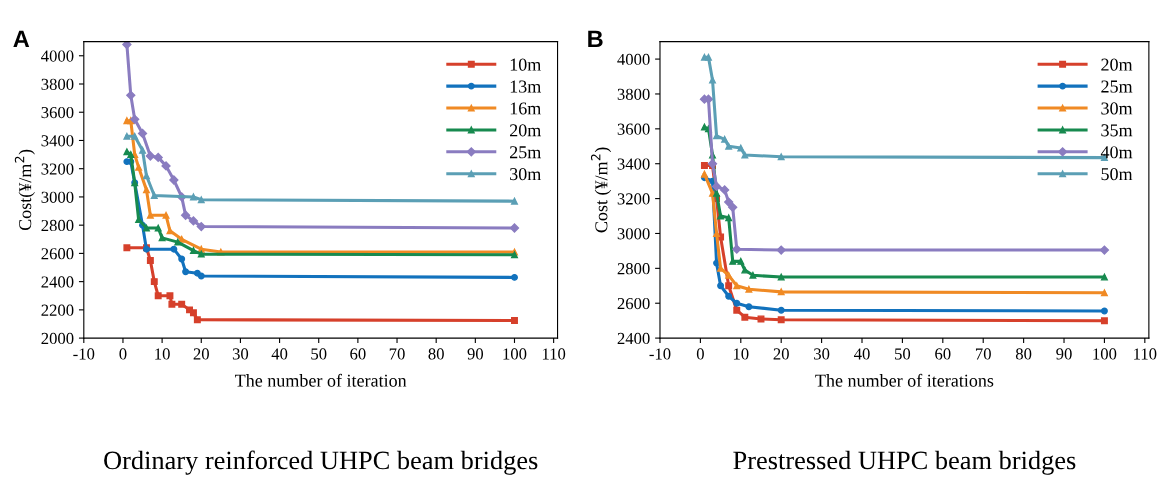 The image size is (1164, 490). Describe the element at coordinates (526, 64) in the screenshot. I see `legend-label: 10m` at that location.